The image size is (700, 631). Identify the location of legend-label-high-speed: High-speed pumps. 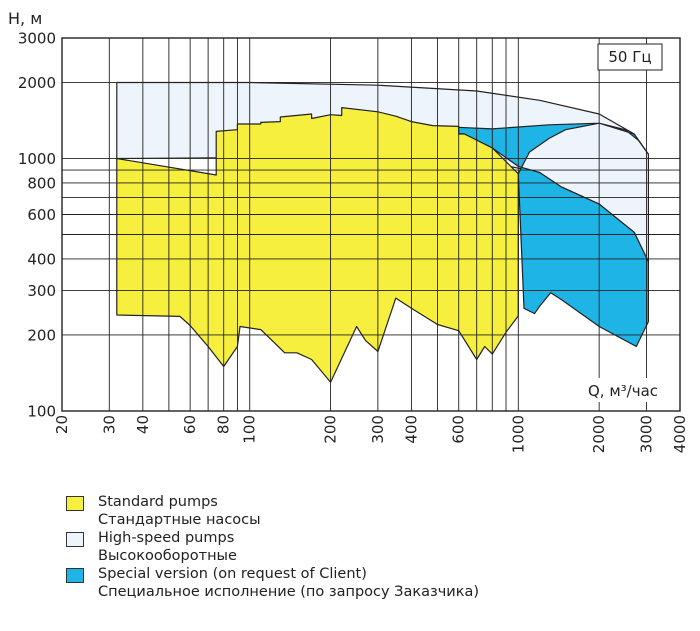
(166, 538).